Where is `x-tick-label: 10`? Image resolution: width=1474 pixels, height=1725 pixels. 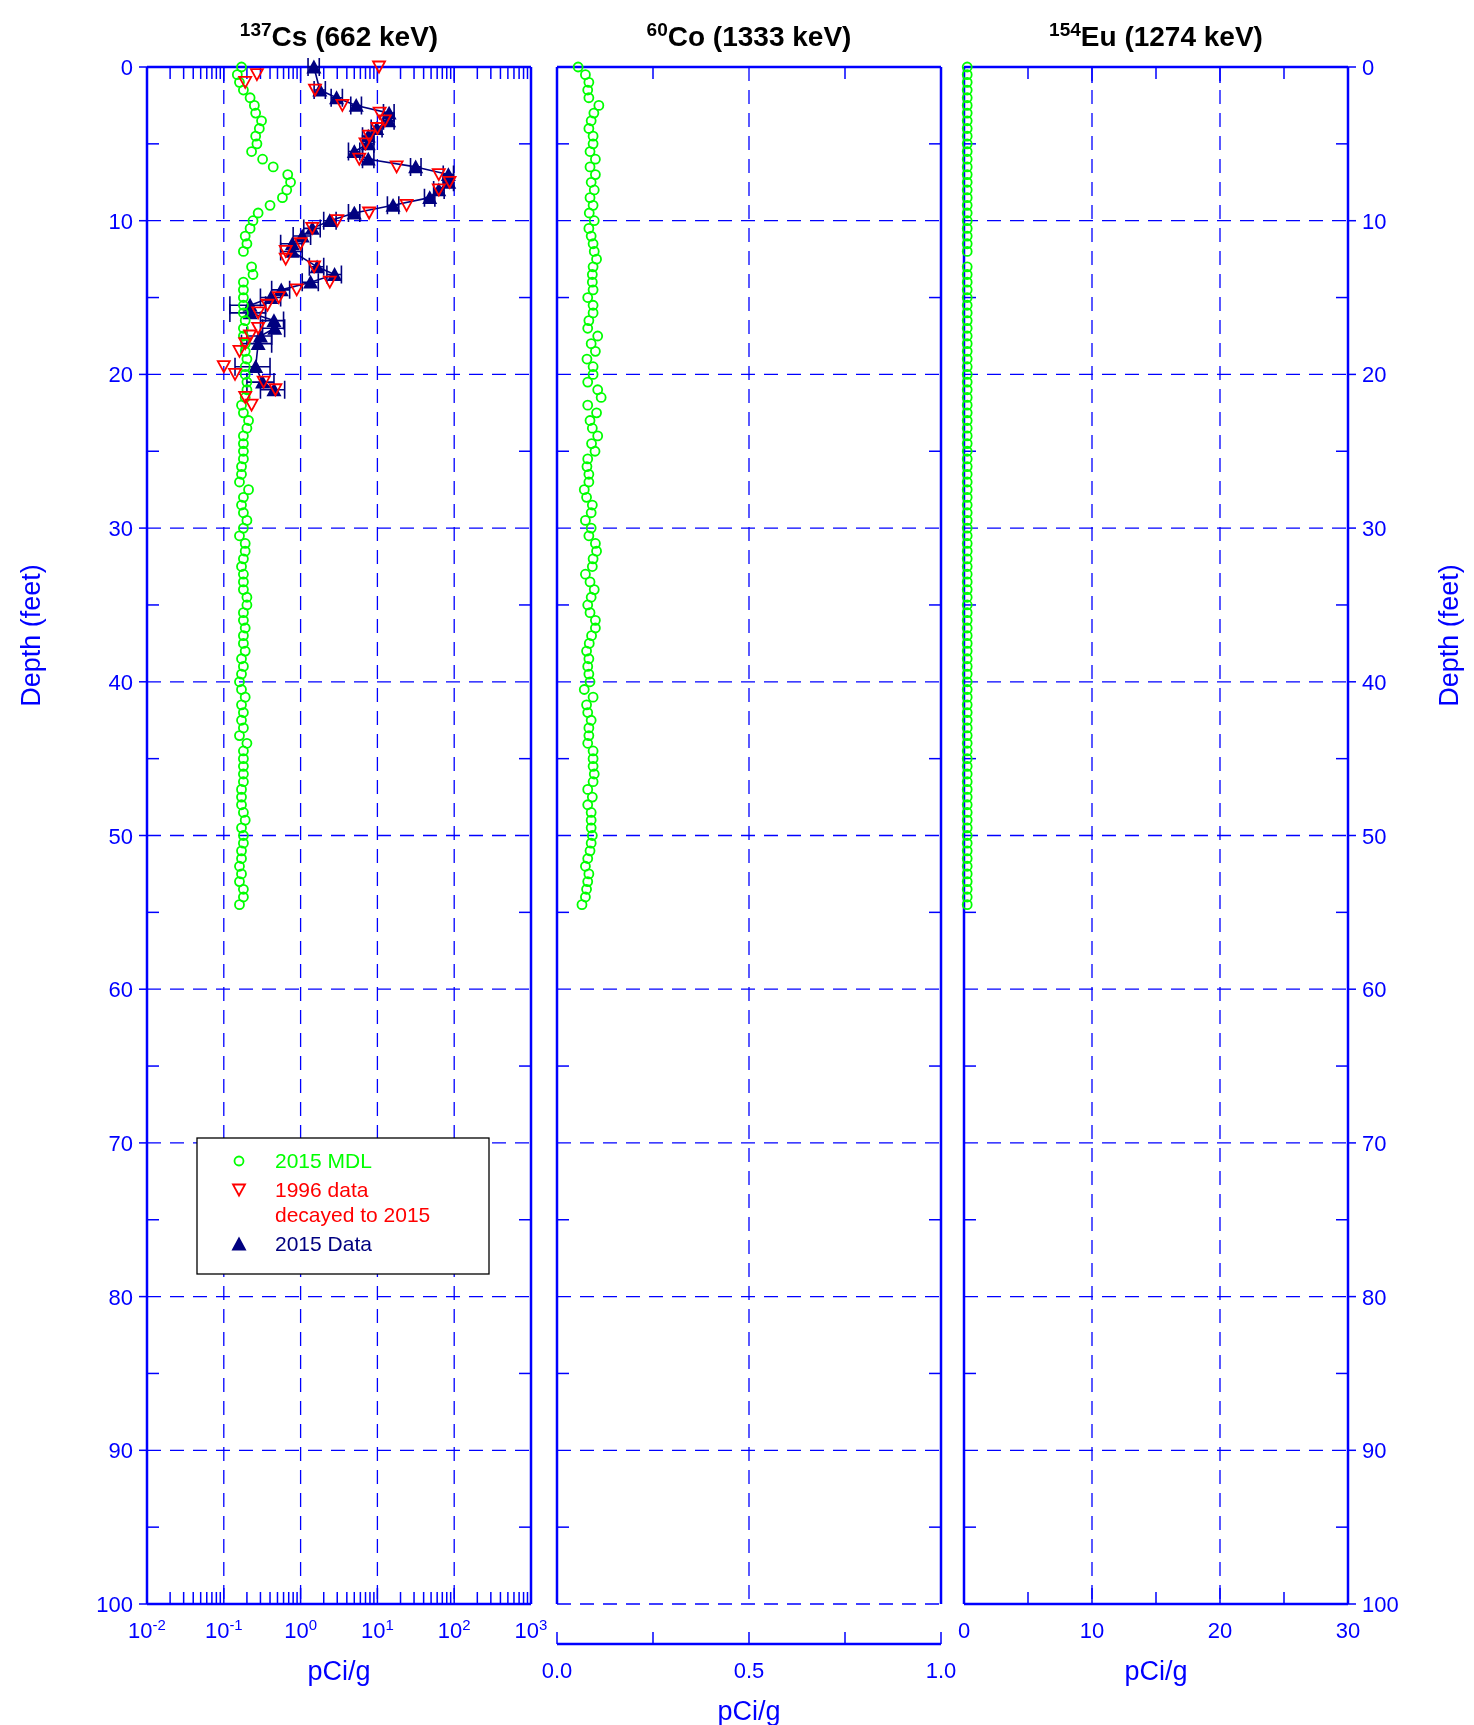
x-tick-label: 10 is located at coordinates (1092, 1630).